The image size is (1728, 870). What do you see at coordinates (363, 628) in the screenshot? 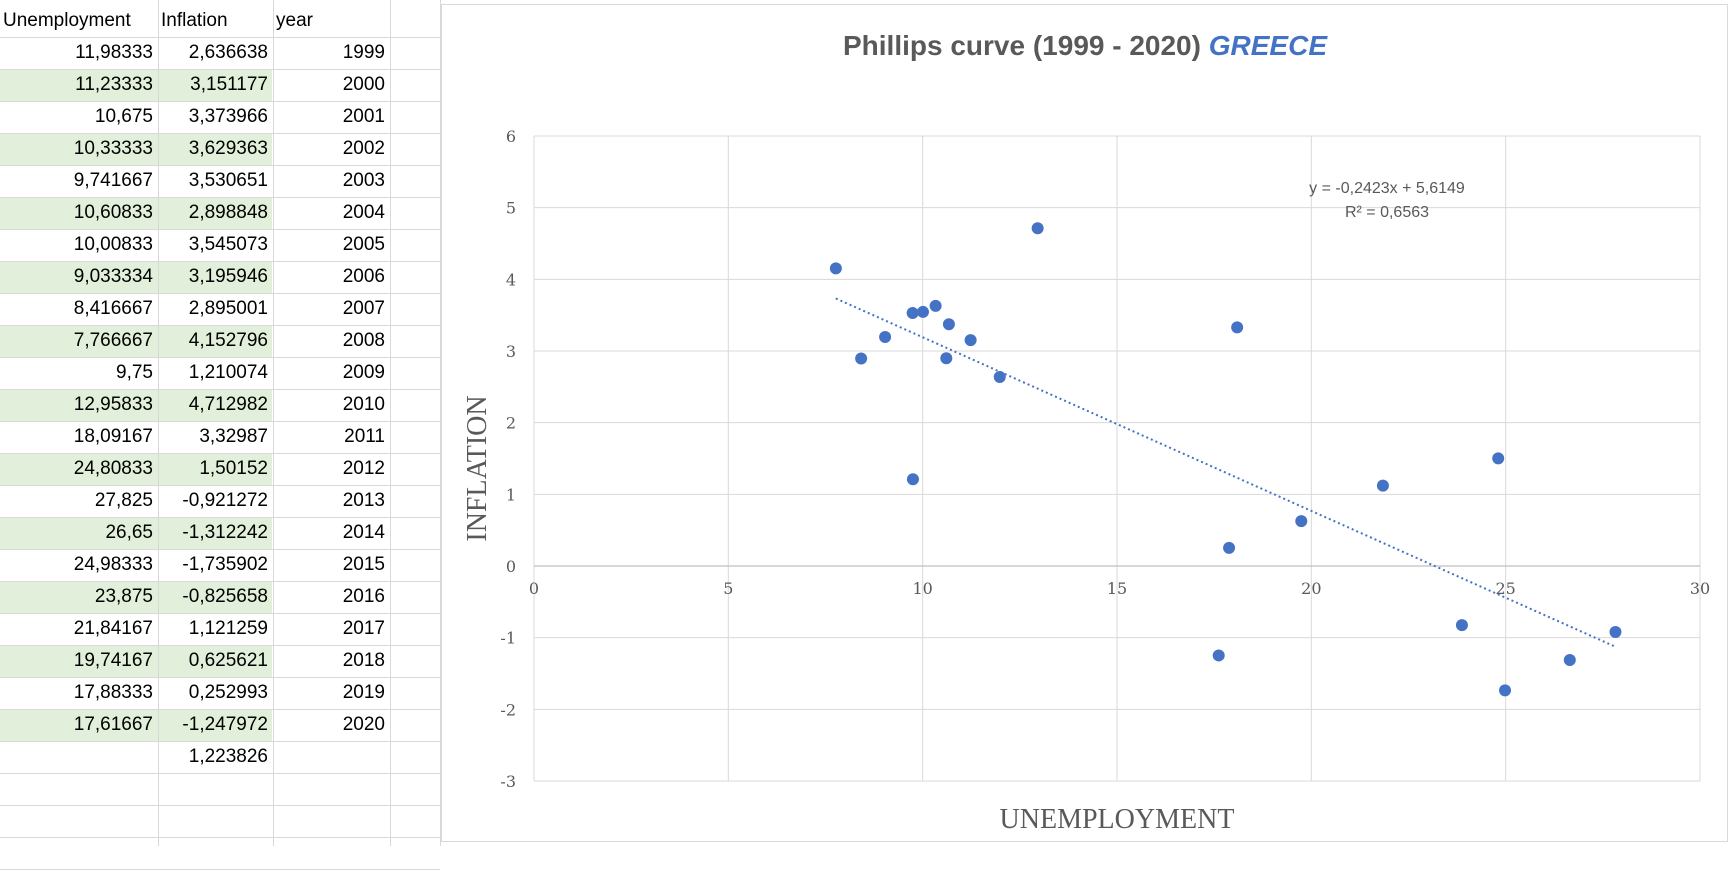
I see `cell-year: 2017` at bounding box center [363, 628].